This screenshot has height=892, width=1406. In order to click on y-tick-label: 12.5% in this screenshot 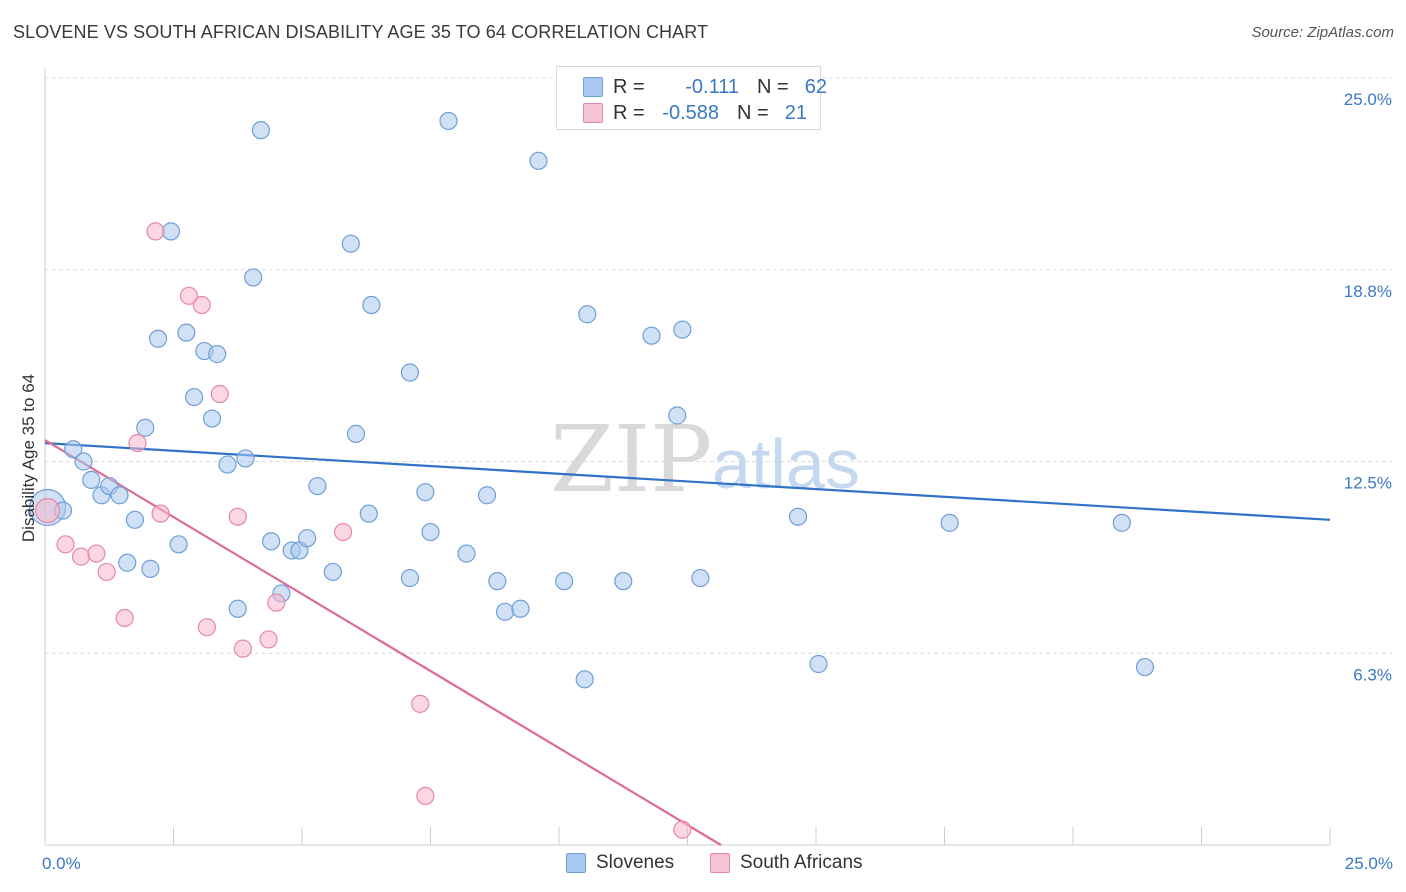, I will do `click(1368, 483)`.